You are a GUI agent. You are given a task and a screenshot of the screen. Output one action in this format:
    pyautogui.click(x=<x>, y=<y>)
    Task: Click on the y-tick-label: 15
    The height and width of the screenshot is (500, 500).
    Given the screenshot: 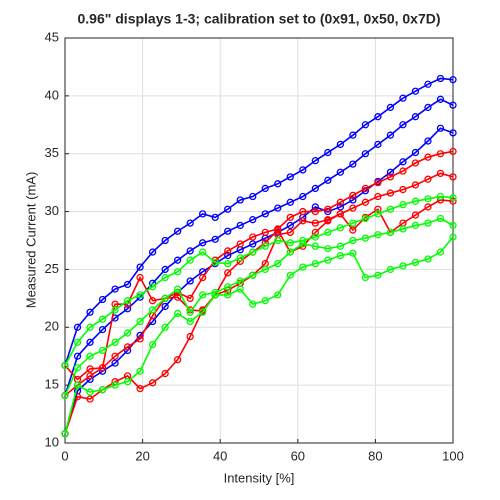 What is the action you would take?
    pyautogui.click(x=52, y=384)
    